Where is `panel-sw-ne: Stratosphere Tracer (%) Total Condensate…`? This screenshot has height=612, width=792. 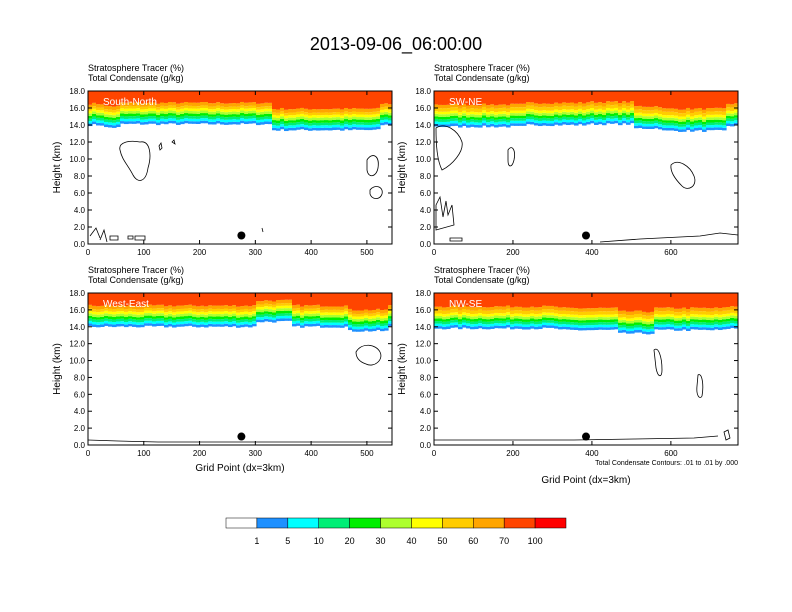 panel-sw-ne: Stratosphere Tracer (%) Total Condensate… is located at coordinates (568, 160).